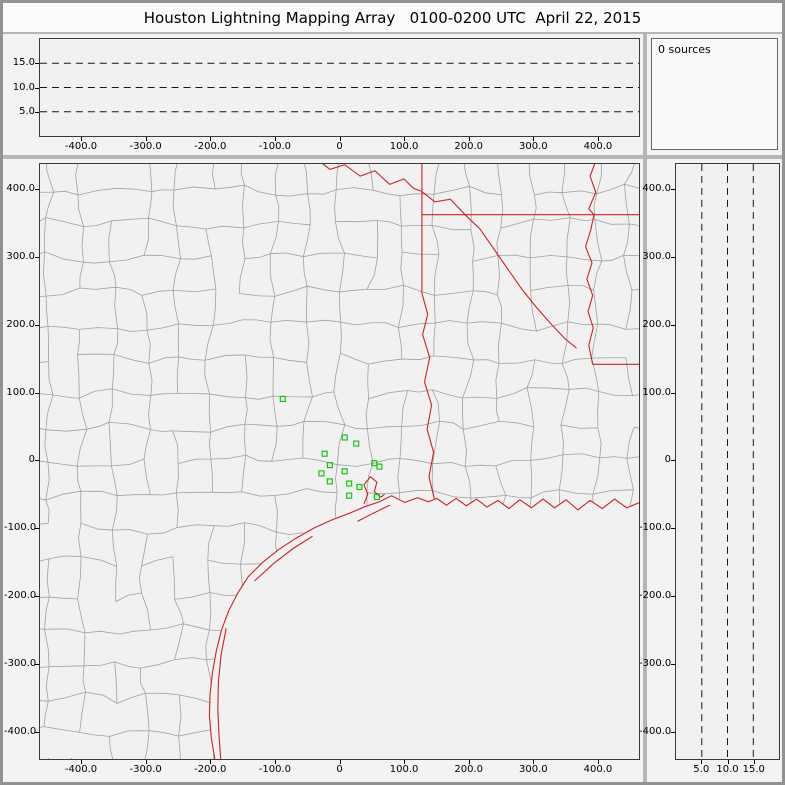 The width and height of the screenshot is (785, 785). What do you see at coordinates (498, 269) in the screenshot?
I see `red-river-louisiana` at bounding box center [498, 269].